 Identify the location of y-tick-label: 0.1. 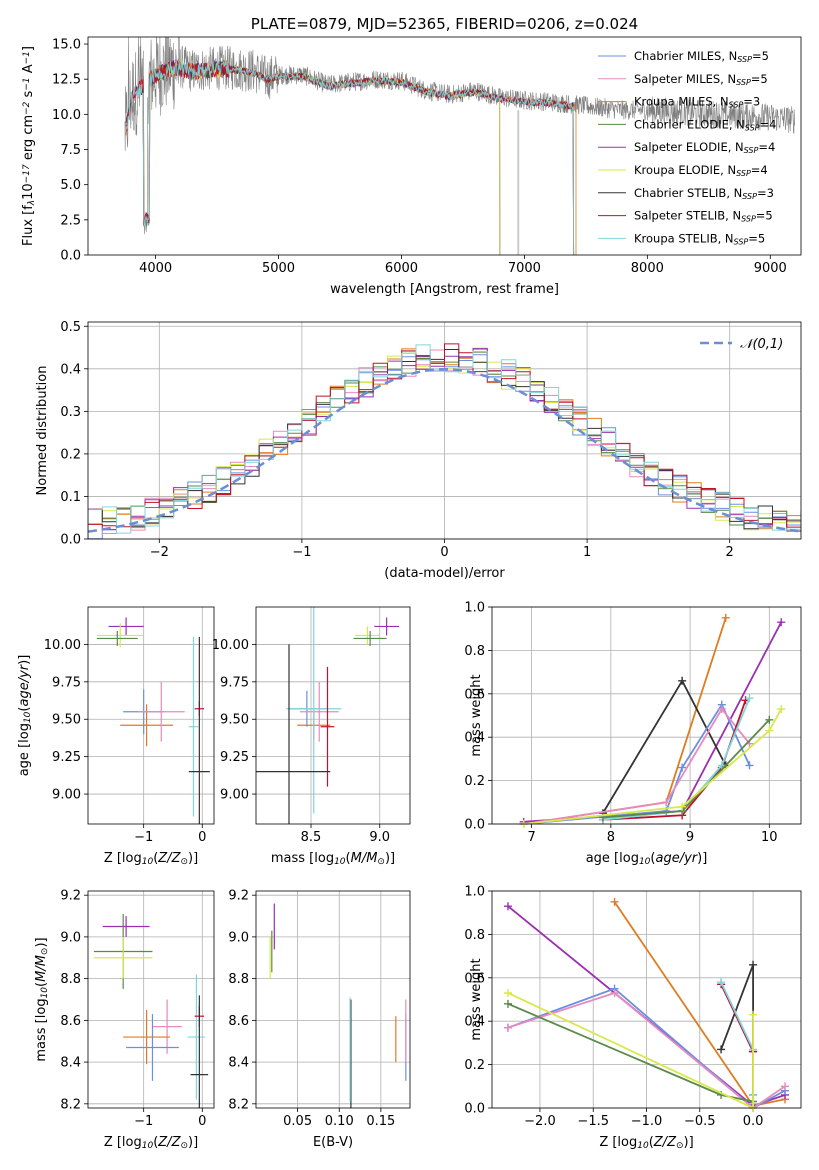
(70, 497).